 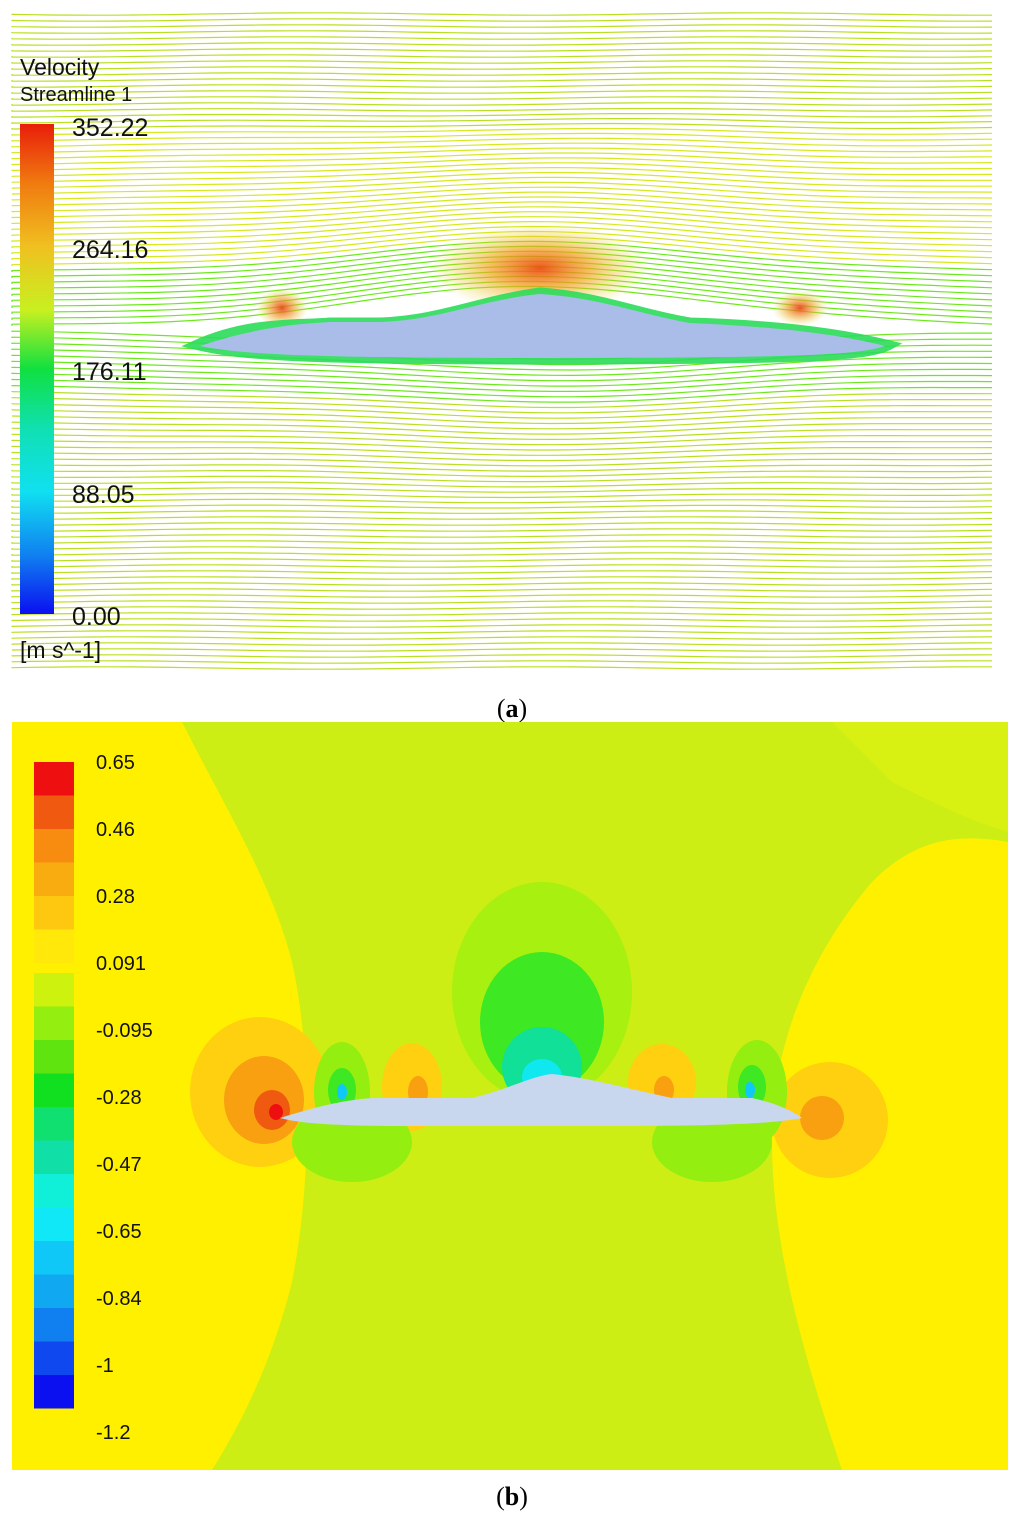 I want to click on caption-b: (b), so click(x=512, y=1496).